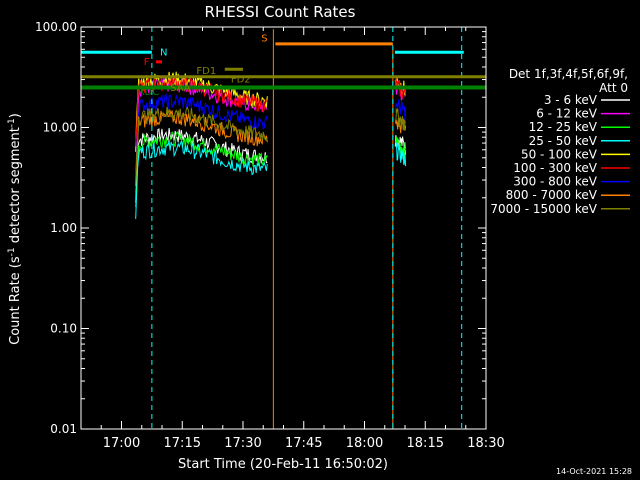 This screenshot has height=480, width=640. I want to click on x-axis-label: Start Time (20-Feb-11 16:50:02), so click(283, 464).